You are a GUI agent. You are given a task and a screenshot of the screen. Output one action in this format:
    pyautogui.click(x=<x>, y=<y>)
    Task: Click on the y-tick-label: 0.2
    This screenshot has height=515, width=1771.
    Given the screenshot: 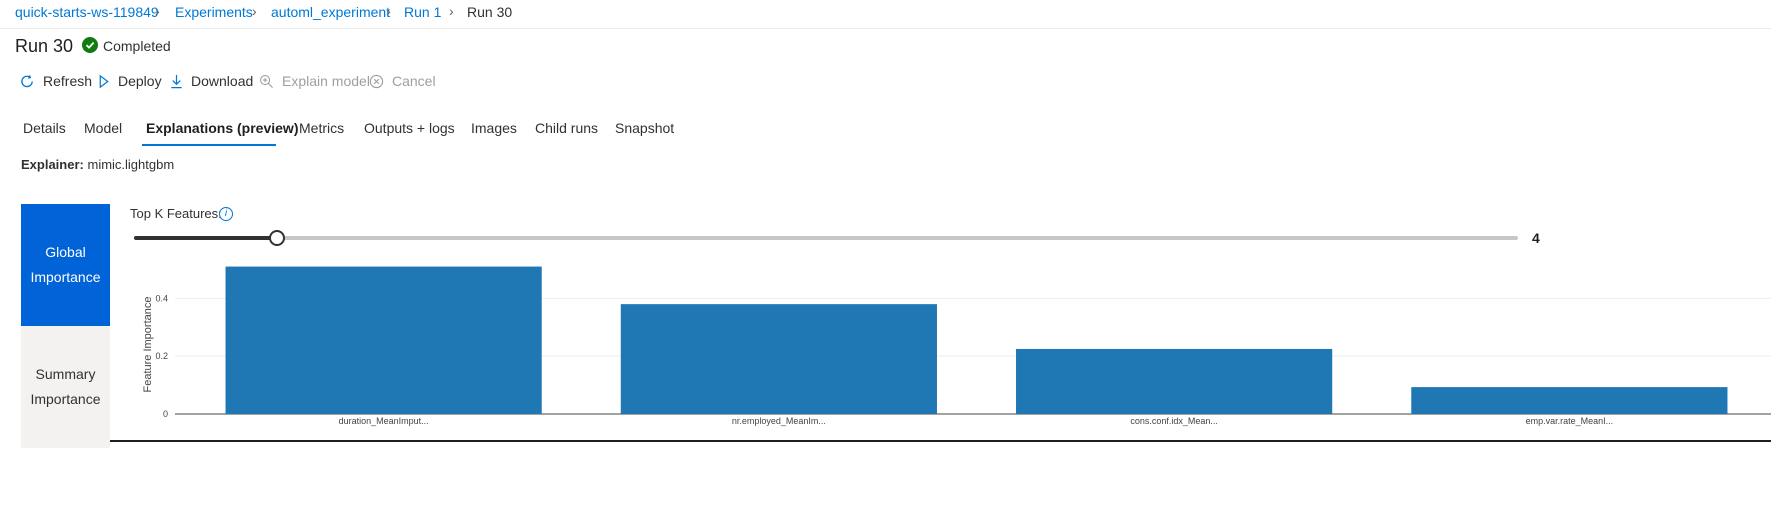 What is the action you would take?
    pyautogui.click(x=161, y=356)
    